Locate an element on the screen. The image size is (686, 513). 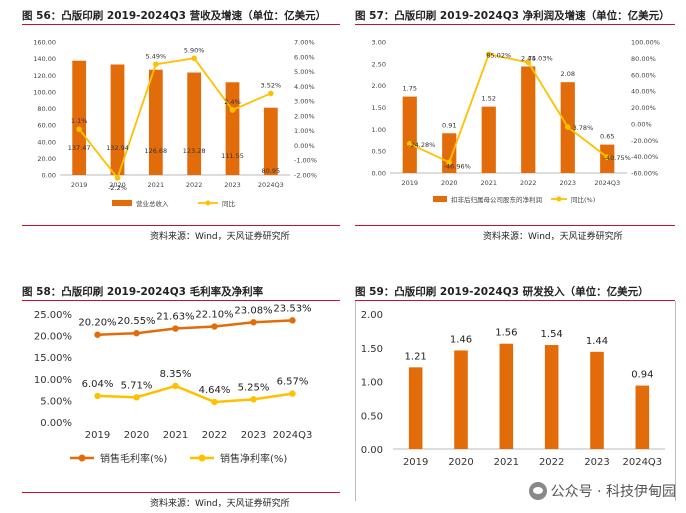
y-tick-label: 10.00% is located at coordinates (53, 380).